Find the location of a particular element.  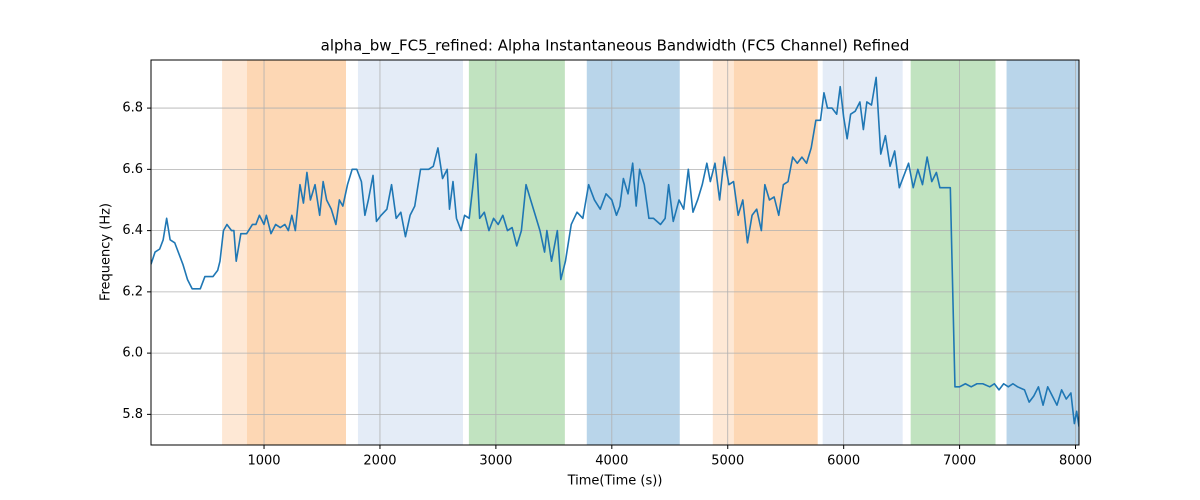

x-tick-label: 4000 is located at coordinates (611, 461).